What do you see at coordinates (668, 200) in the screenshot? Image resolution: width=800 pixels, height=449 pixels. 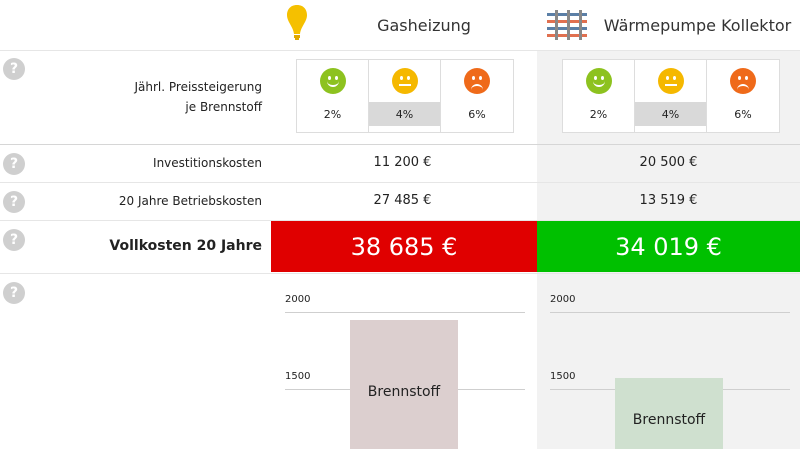 I see `hp-operating-value: 13 519 €` at bounding box center [668, 200].